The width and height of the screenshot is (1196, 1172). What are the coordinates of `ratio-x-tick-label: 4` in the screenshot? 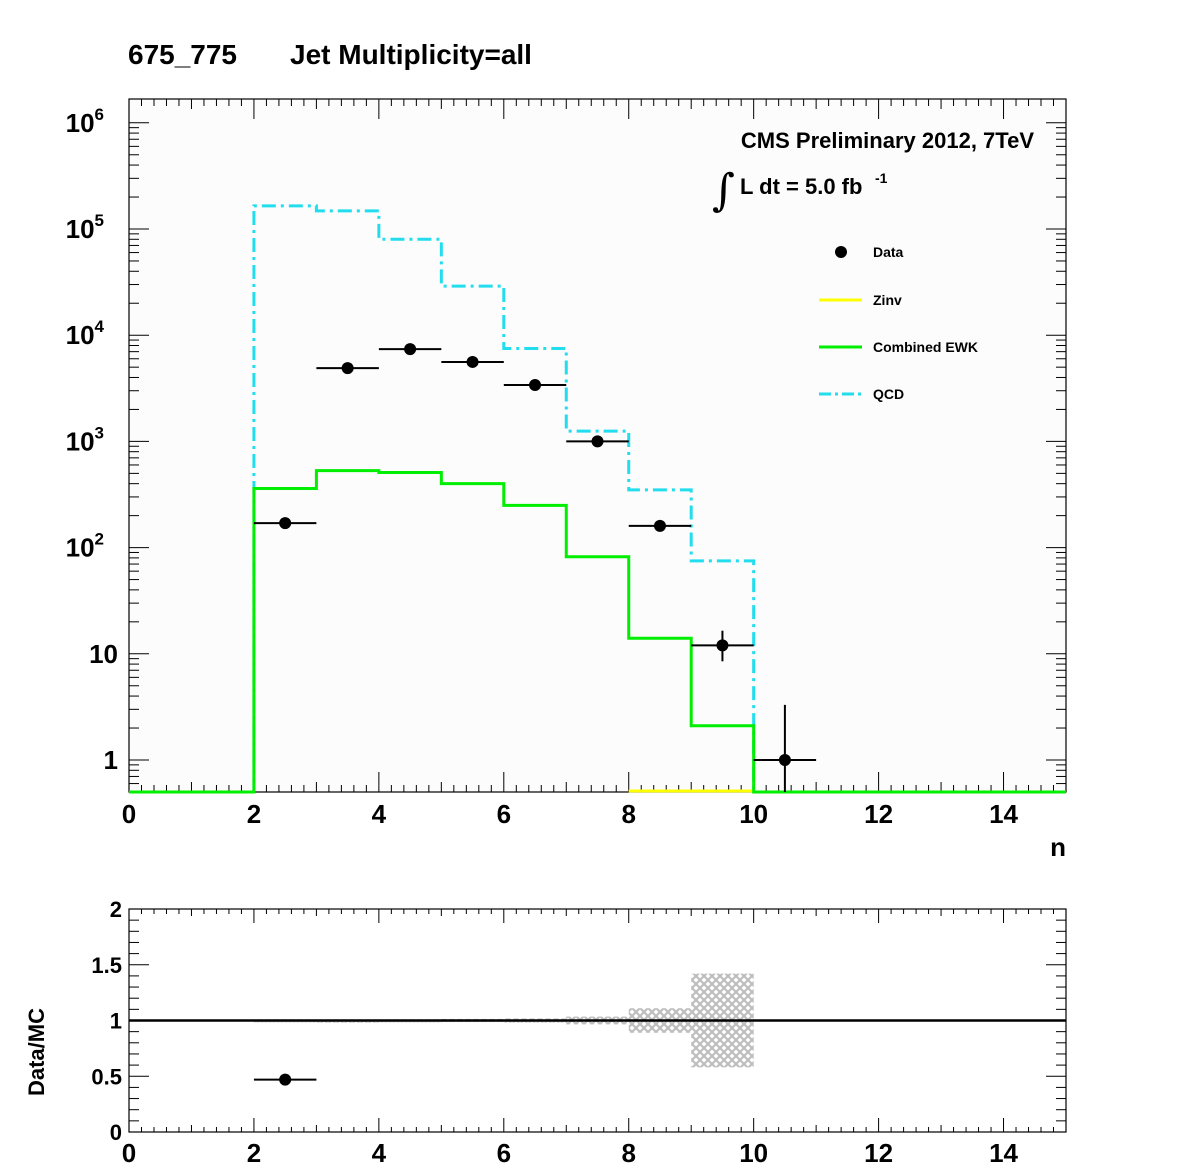 It's located at (379, 1153).